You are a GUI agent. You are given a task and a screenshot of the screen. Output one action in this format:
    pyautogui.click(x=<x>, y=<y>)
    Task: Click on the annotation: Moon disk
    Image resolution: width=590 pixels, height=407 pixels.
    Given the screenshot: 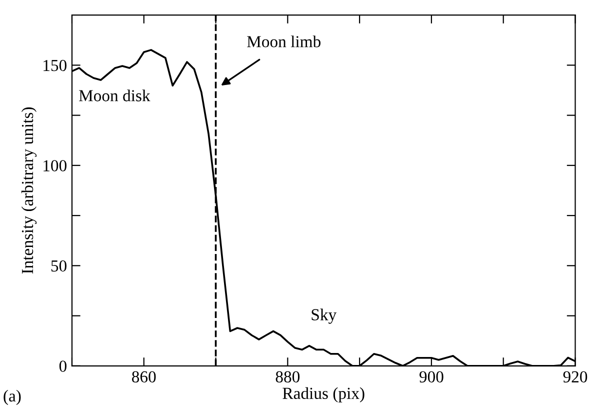 What is the action you would take?
    pyautogui.click(x=114, y=96)
    